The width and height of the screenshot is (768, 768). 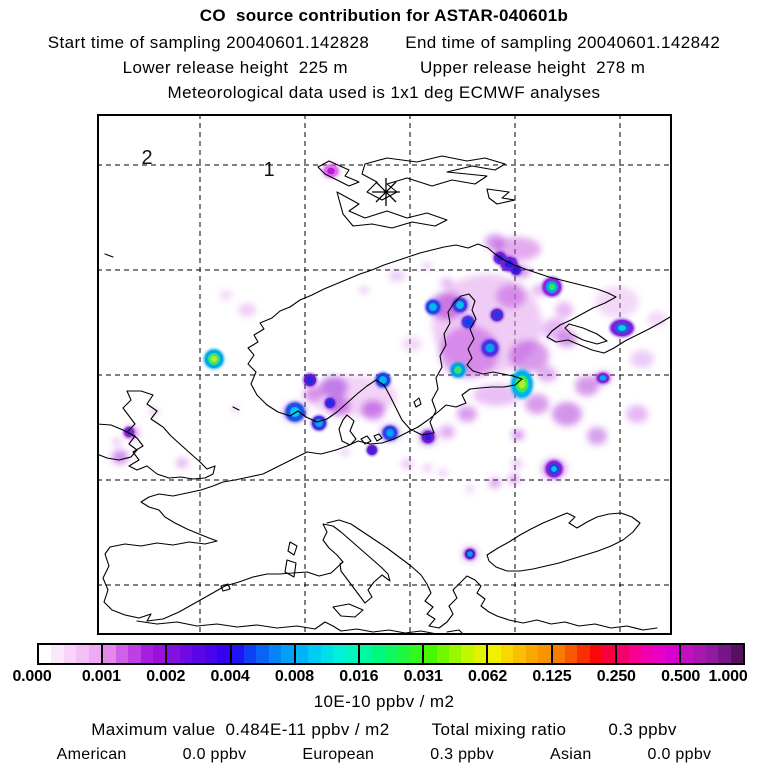 I want to click on coast-sardinia, so click(x=290, y=568).